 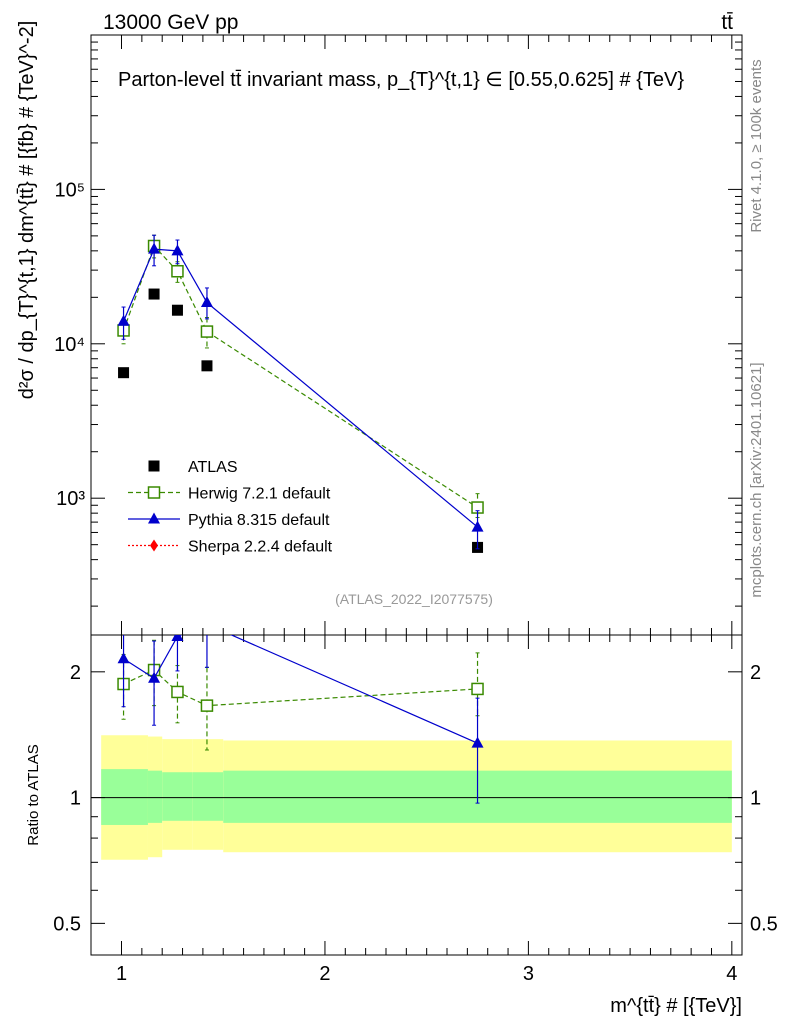 What do you see at coordinates (727, 22) in the screenshot?
I see `final-state-label: tt̄` at bounding box center [727, 22].